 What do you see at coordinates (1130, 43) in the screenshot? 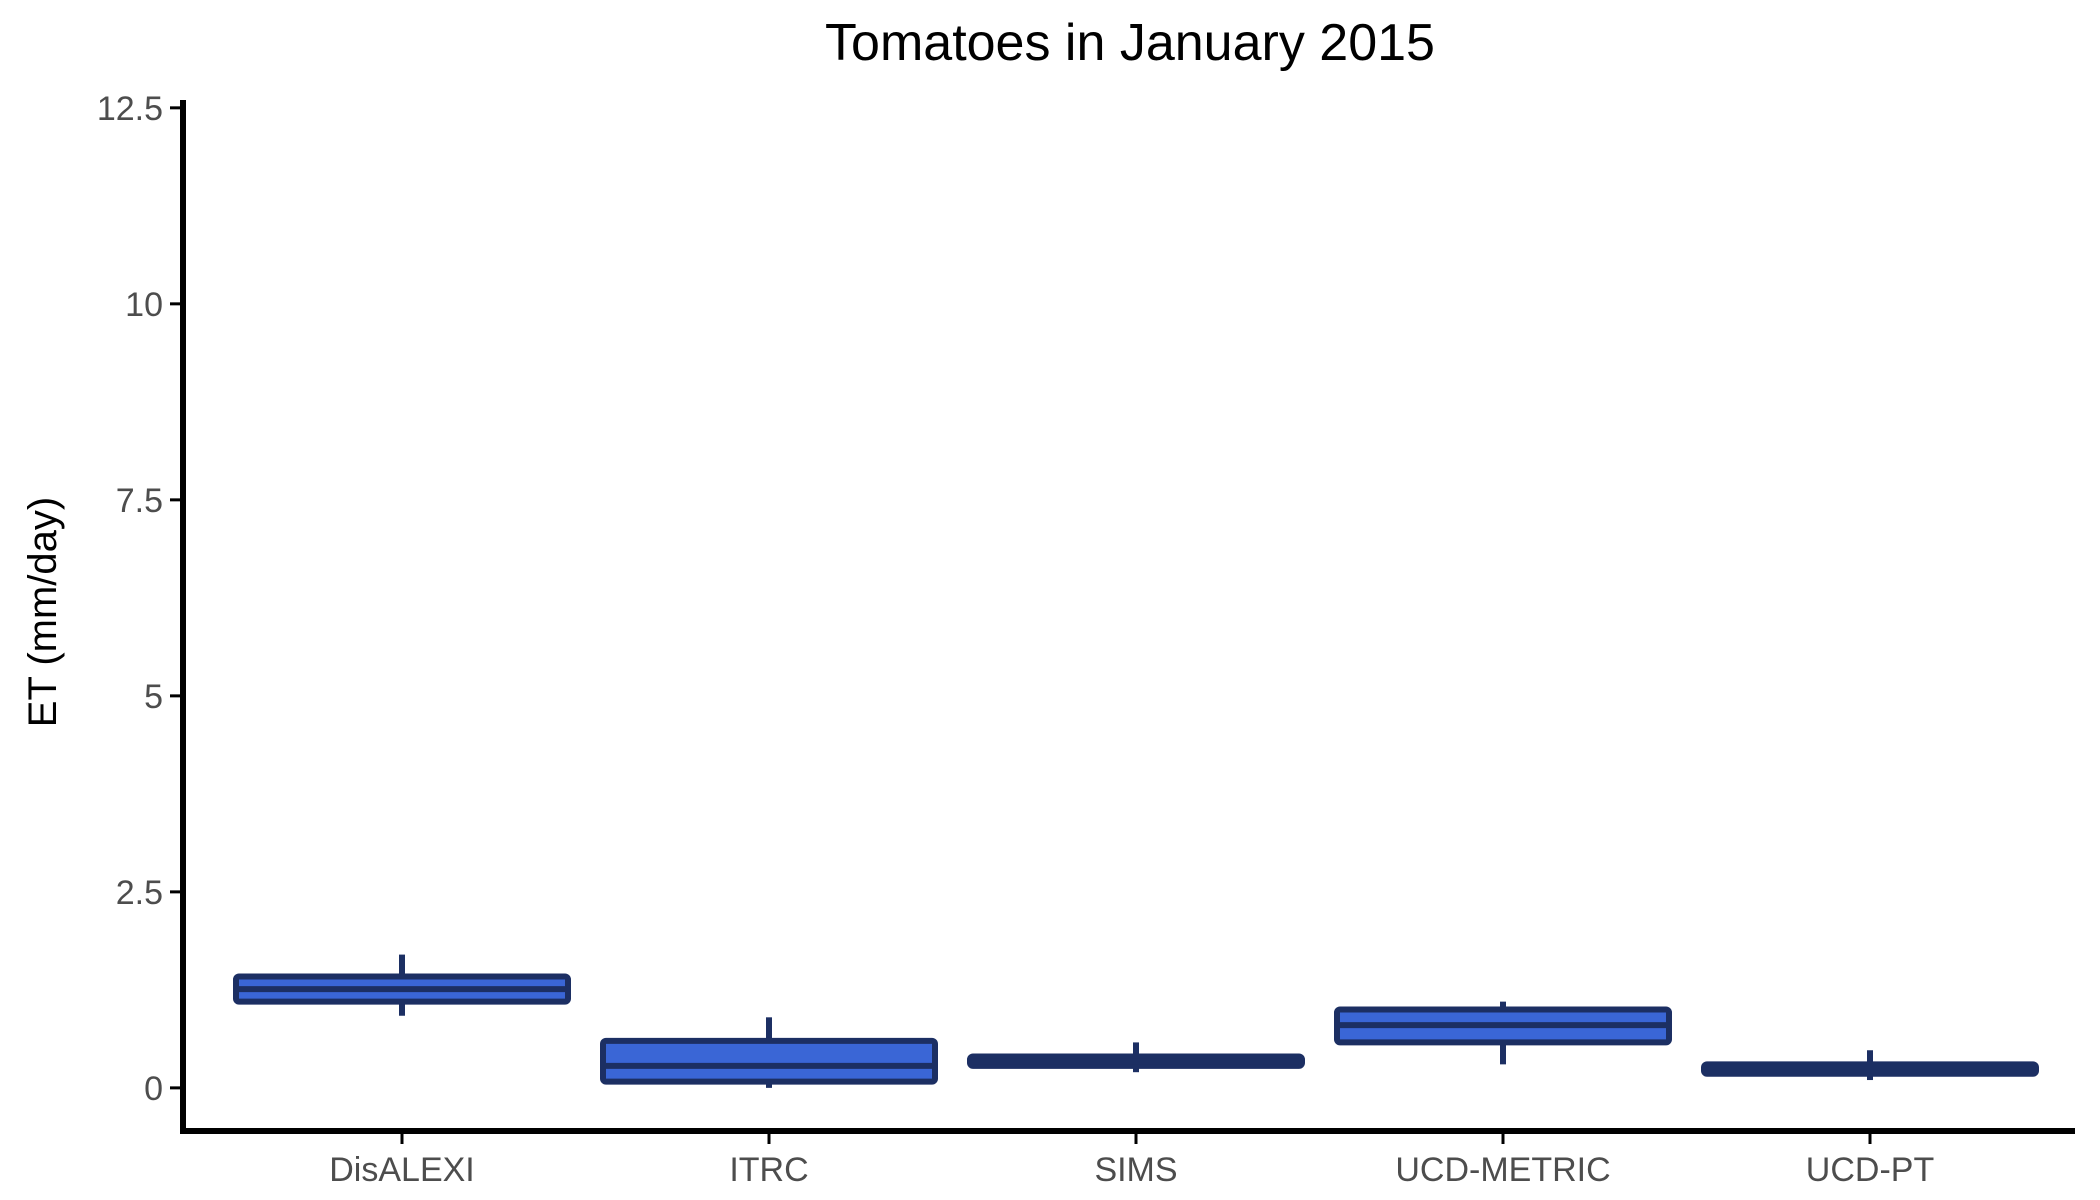
I see `chart-title: Tomatoes in January 2015` at bounding box center [1130, 43].